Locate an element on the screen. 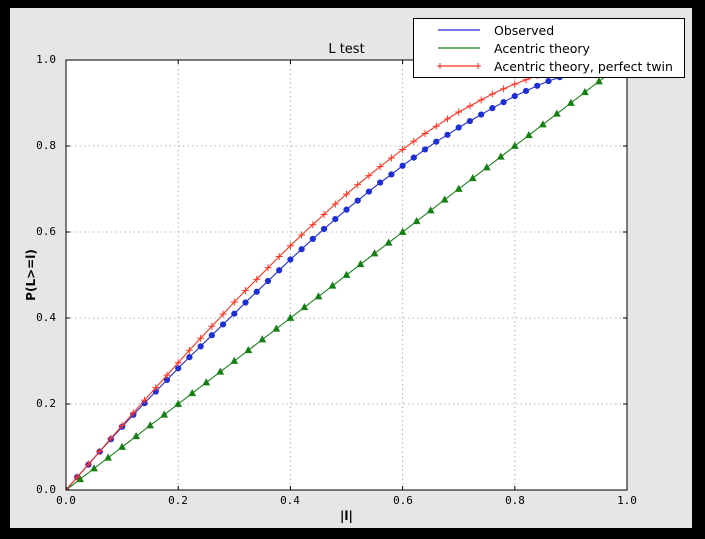 The width and height of the screenshot is (705, 539). legend-row-perfect-twin: Acentric theory, perfect twin is located at coordinates (549, 66).